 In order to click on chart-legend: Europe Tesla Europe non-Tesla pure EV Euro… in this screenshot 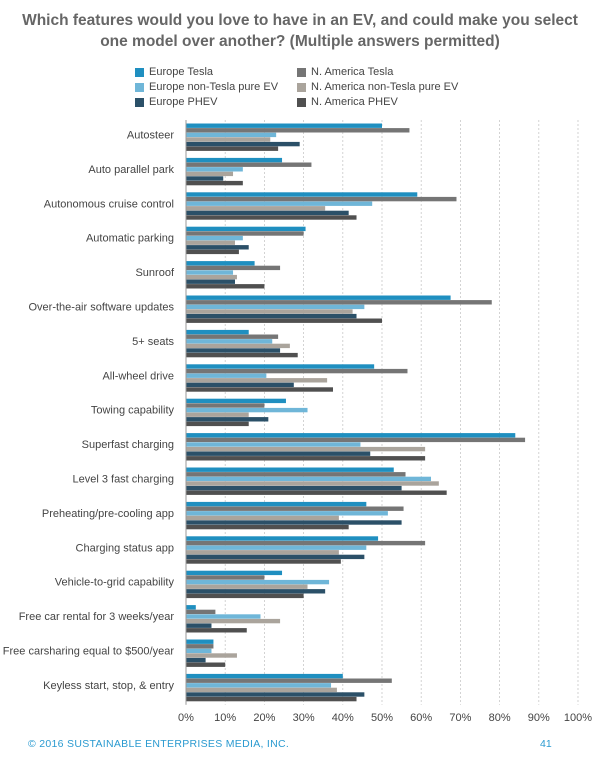, I will do `click(335, 89)`.